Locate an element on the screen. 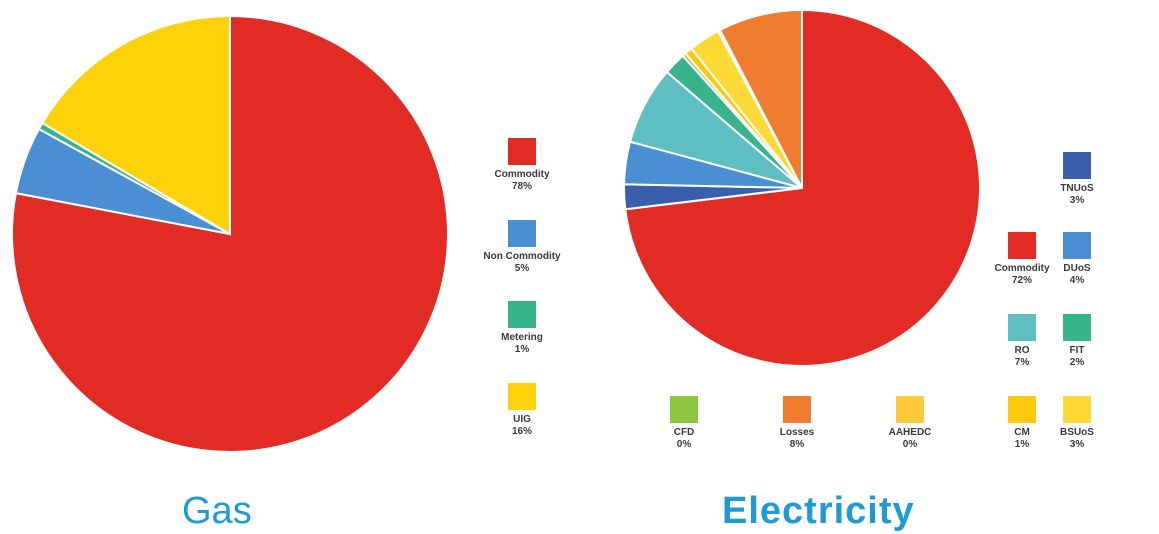  electricity-slice-losses is located at coordinates (760, 98).